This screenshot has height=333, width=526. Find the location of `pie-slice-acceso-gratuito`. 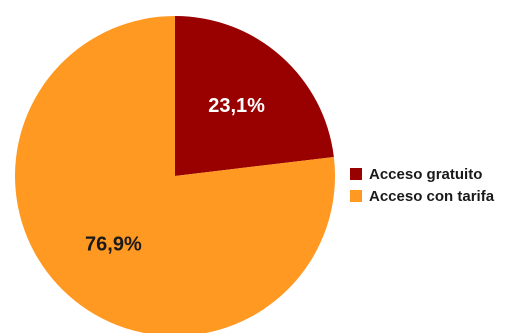

pie-slice-acceso-gratuito is located at coordinates (254, 96).